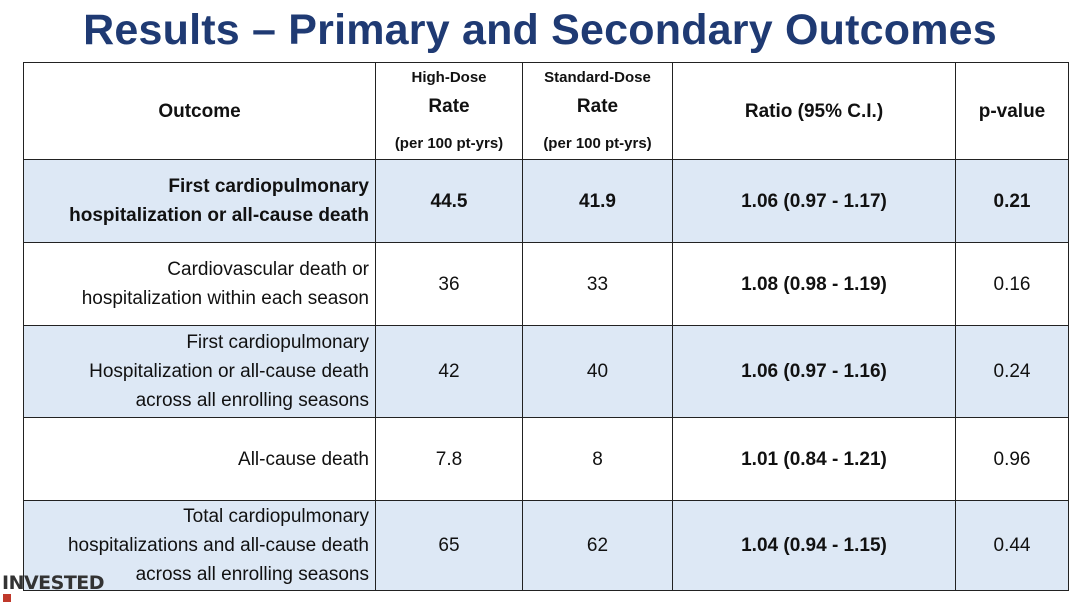  Describe the element at coordinates (540, 30) in the screenshot. I see `slide-title: Results – Primary and Secondary Outcomes` at that location.